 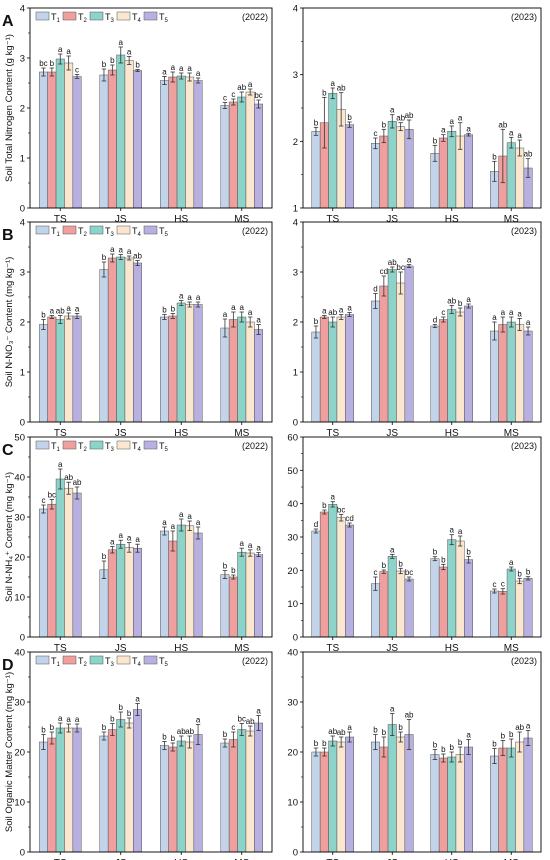 I want to click on y-tick-label: 30, so click(x=292, y=703).